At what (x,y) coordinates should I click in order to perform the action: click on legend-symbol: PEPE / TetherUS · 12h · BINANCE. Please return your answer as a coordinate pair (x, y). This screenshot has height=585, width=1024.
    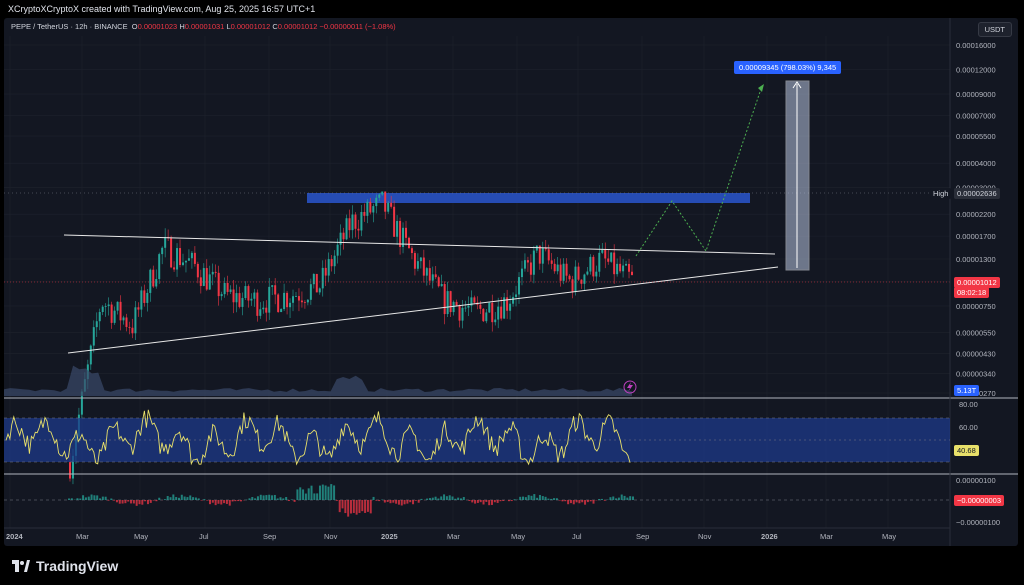
    Looking at the image, I should click on (69, 26).